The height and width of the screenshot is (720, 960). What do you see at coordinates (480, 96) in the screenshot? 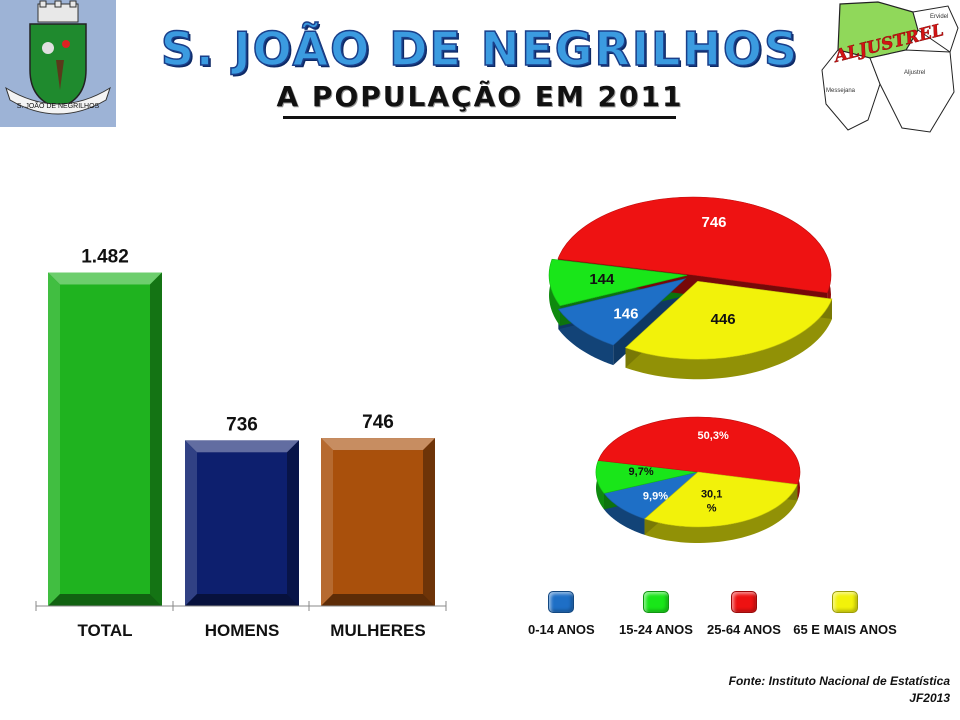
I see `page-subtitle: A POPULAÇÃO EM 2011` at bounding box center [480, 96].